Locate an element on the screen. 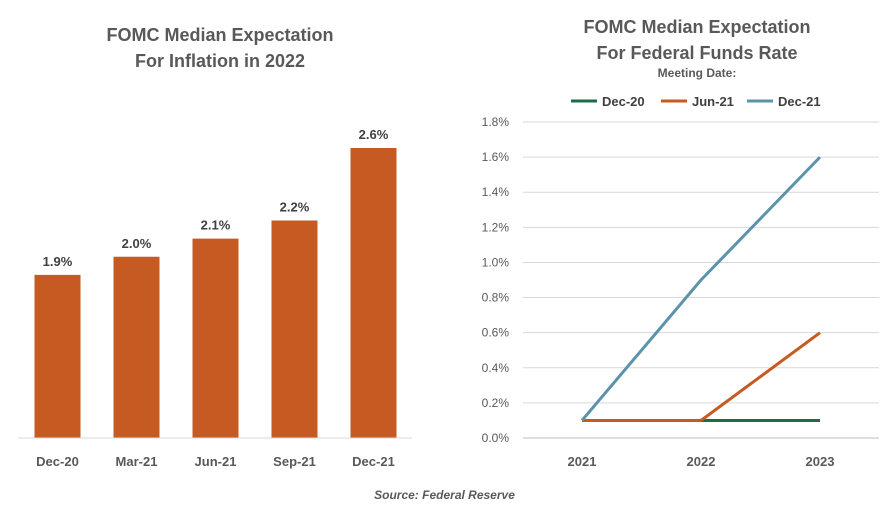 This screenshot has width=889, height=525. bar-category-label: Jun-21 is located at coordinates (216, 461).